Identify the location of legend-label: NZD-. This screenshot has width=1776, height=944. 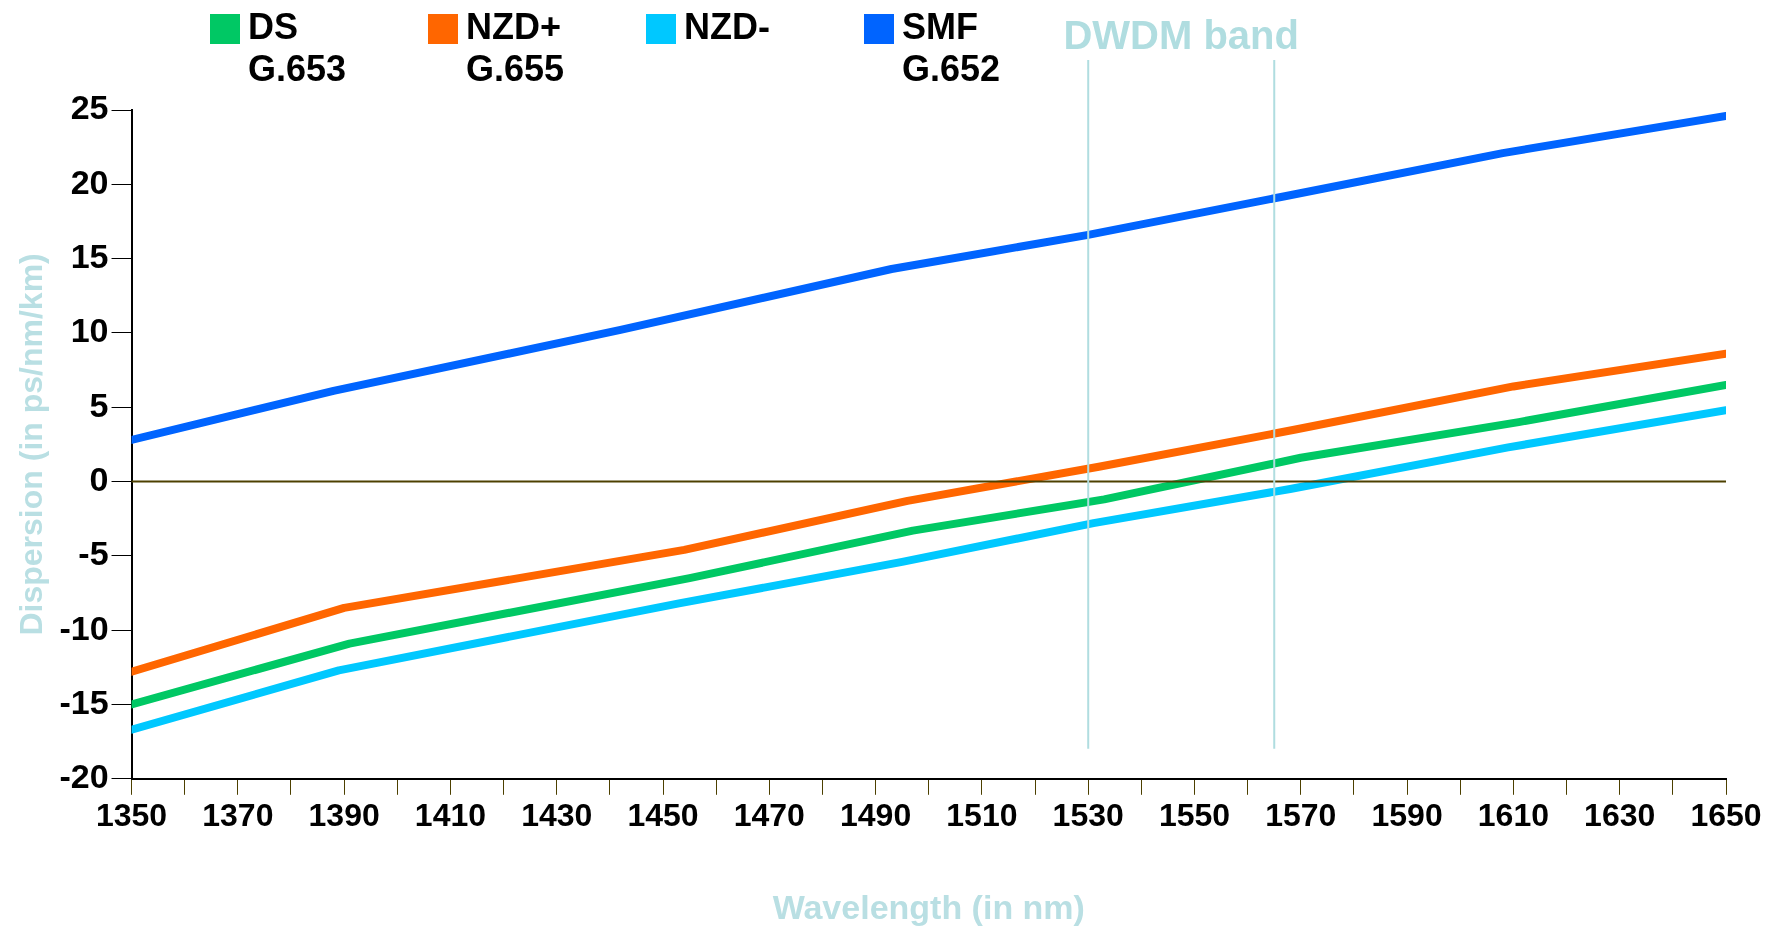
(727, 27).